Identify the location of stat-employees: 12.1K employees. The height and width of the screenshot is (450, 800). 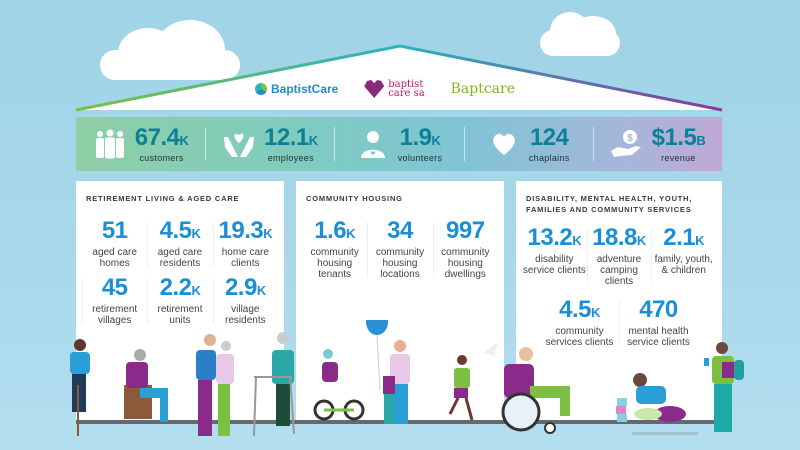
(269, 144).